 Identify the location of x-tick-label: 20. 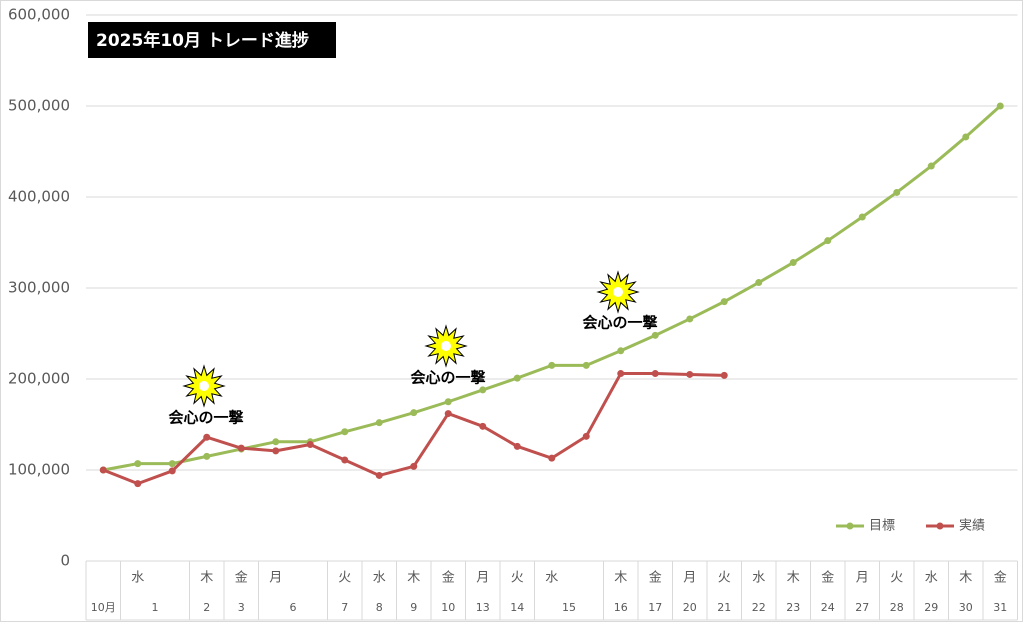
(690, 607).